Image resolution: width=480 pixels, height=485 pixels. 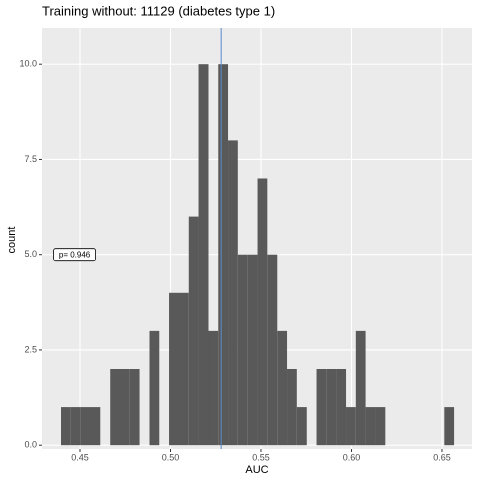 I want to click on x-axis-label: AUC, so click(x=256, y=470).